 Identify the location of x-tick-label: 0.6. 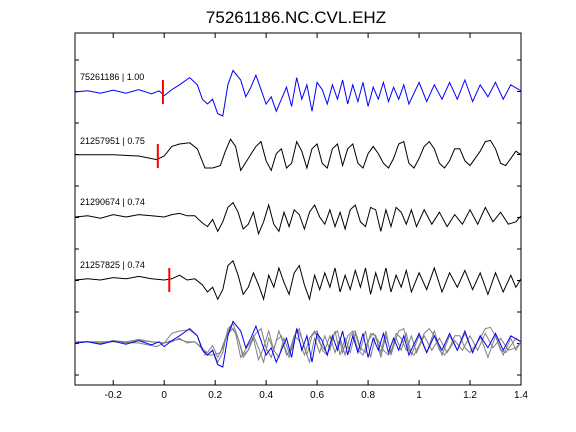
(317, 395).